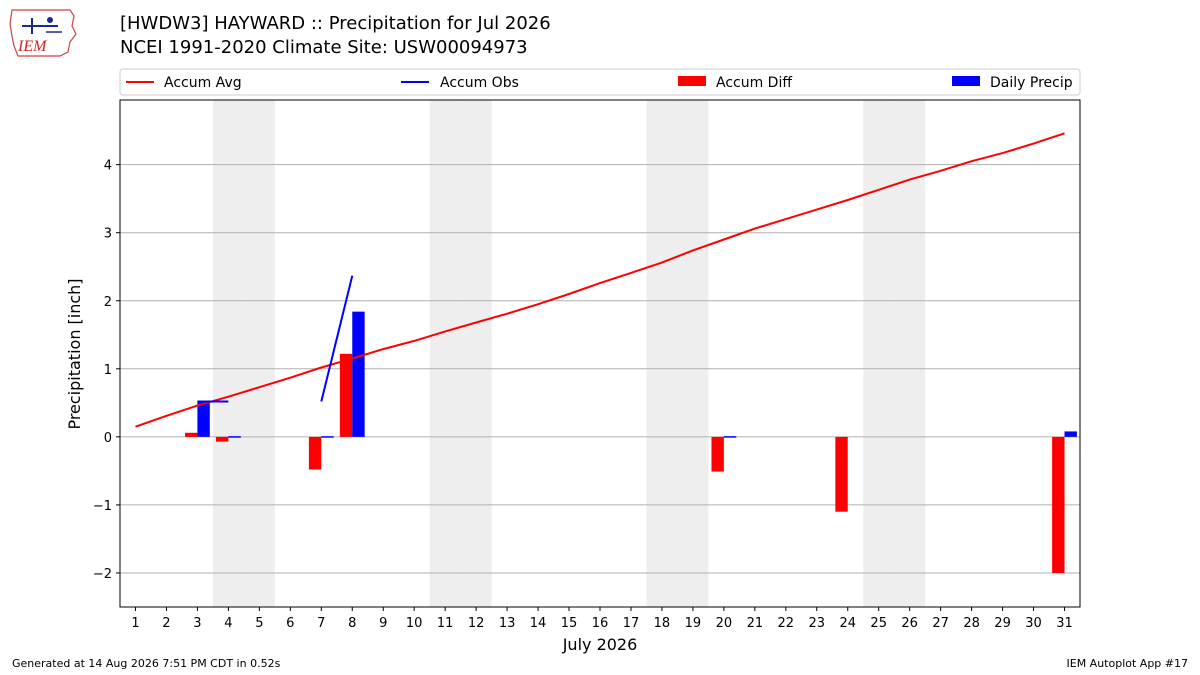 This screenshot has height=675, width=1200. I want to click on y-axis-label: Precipitation [inch], so click(74, 353).